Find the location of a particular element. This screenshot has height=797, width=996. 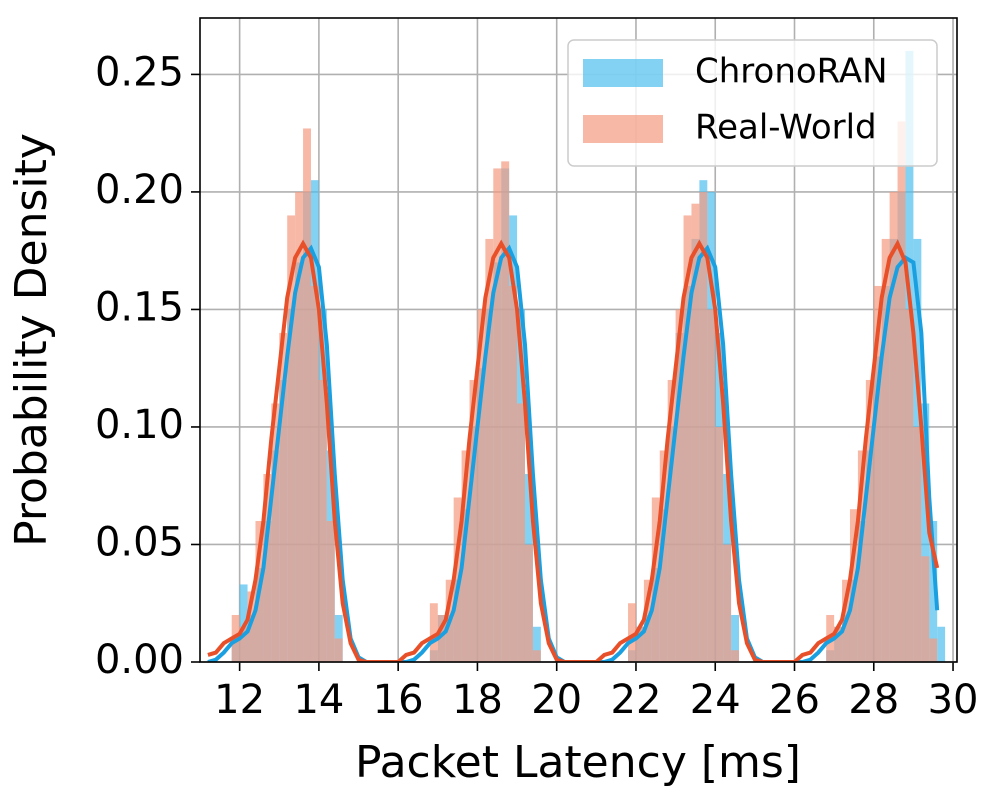

x-tick-label: 26 is located at coordinates (794, 700).